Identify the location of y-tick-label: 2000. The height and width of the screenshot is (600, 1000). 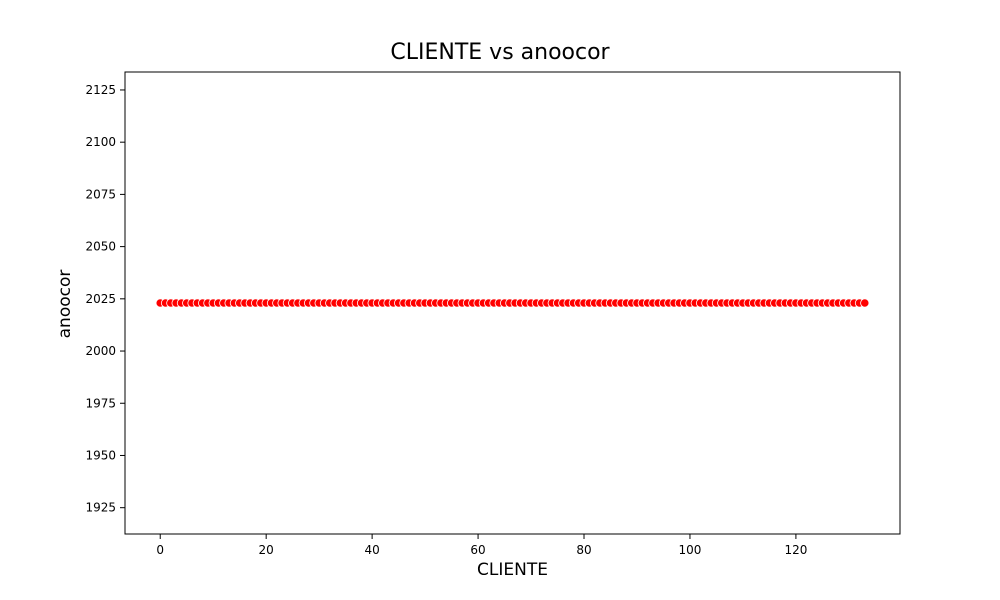
(100, 351).